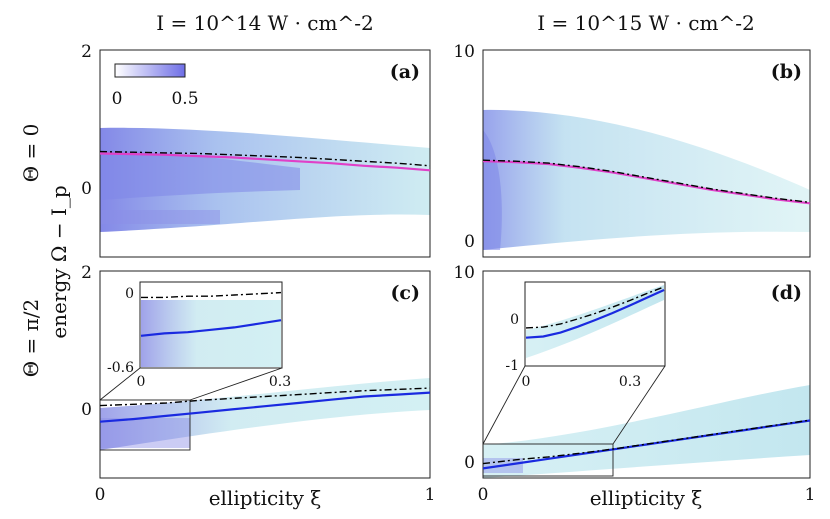  What do you see at coordinates (512, 366) in the screenshot?
I see `inset-d-ytick-1: -1` at bounding box center [512, 366].